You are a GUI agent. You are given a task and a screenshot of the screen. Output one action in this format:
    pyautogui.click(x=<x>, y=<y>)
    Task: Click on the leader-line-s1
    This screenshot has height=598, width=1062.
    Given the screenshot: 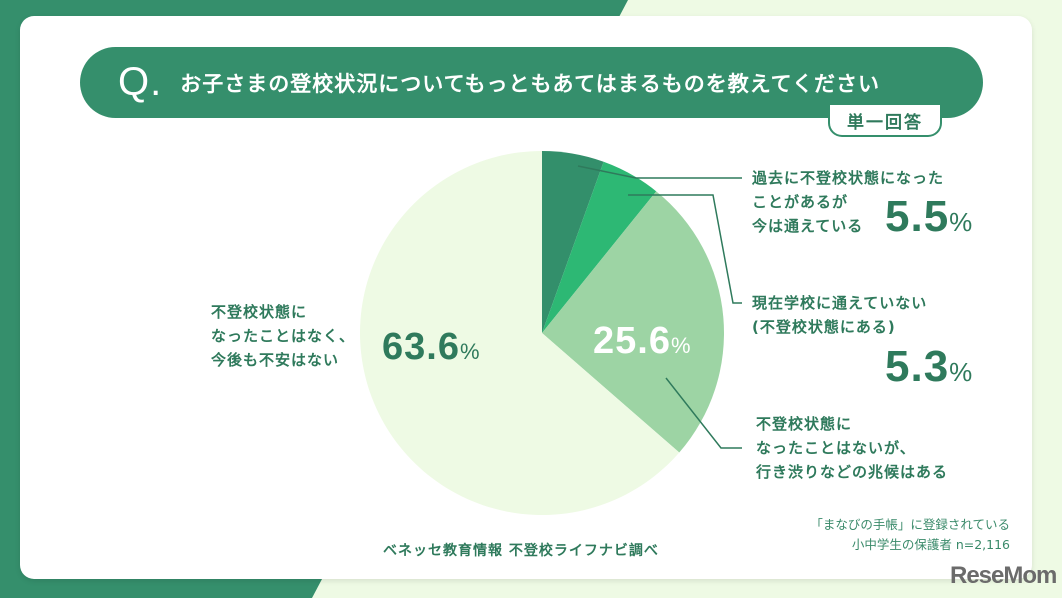 What is the action you would take?
    pyautogui.click(x=659, y=172)
    